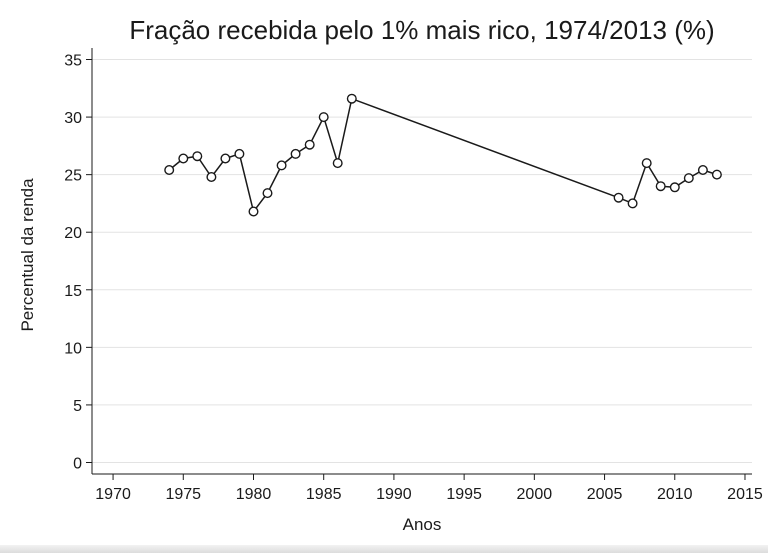 The height and width of the screenshot is (553, 768). Describe the element at coordinates (675, 494) in the screenshot. I see `x-tick-label: 2010` at that location.